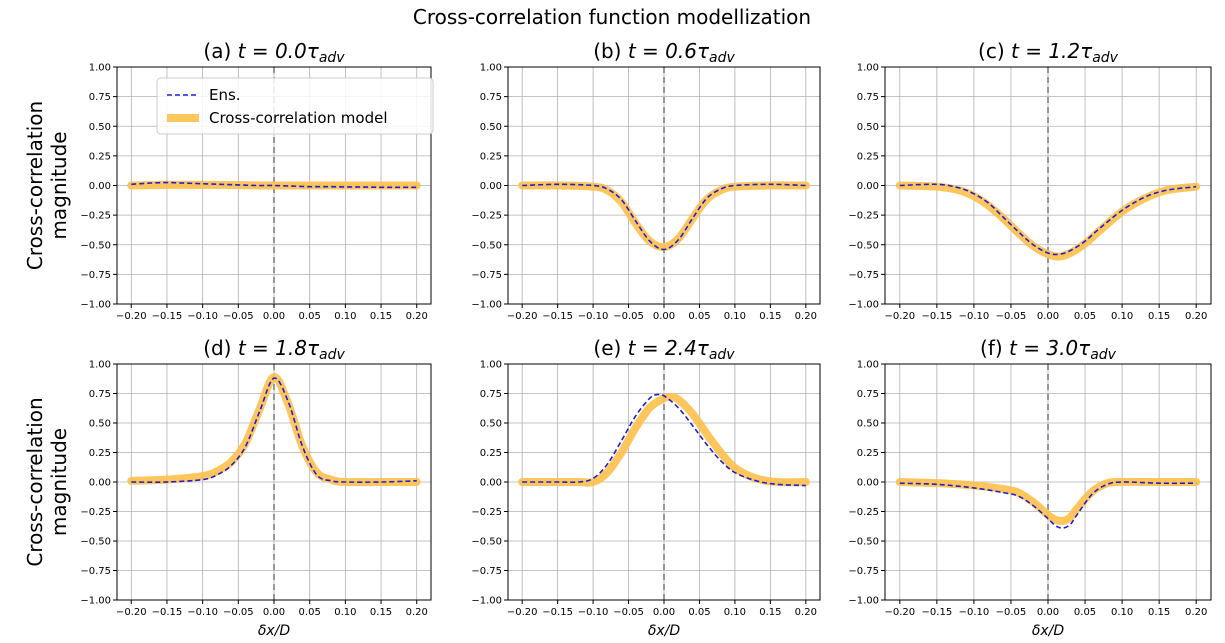 This screenshot has height=643, width=1225. Describe the element at coordinates (35, 185) in the screenshot. I see `y-axis-label-line: Cross-correlation` at that location.